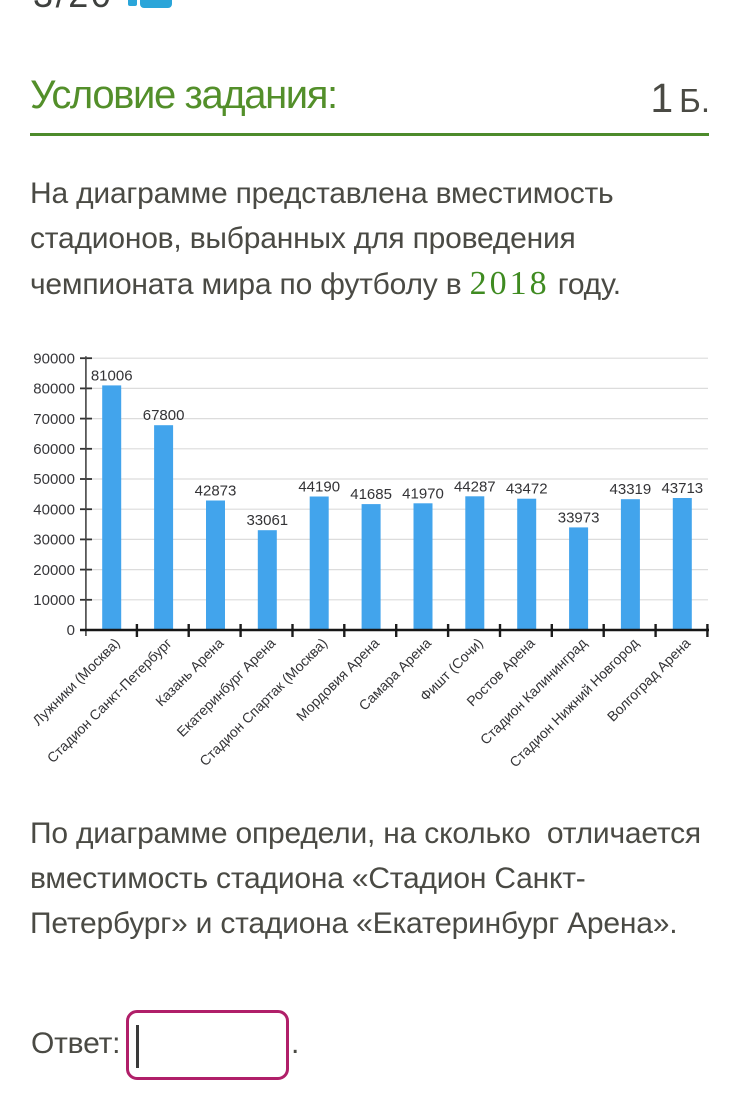 The image size is (738, 1106). I want to click on svg-text: 10000, so click(54, 600).